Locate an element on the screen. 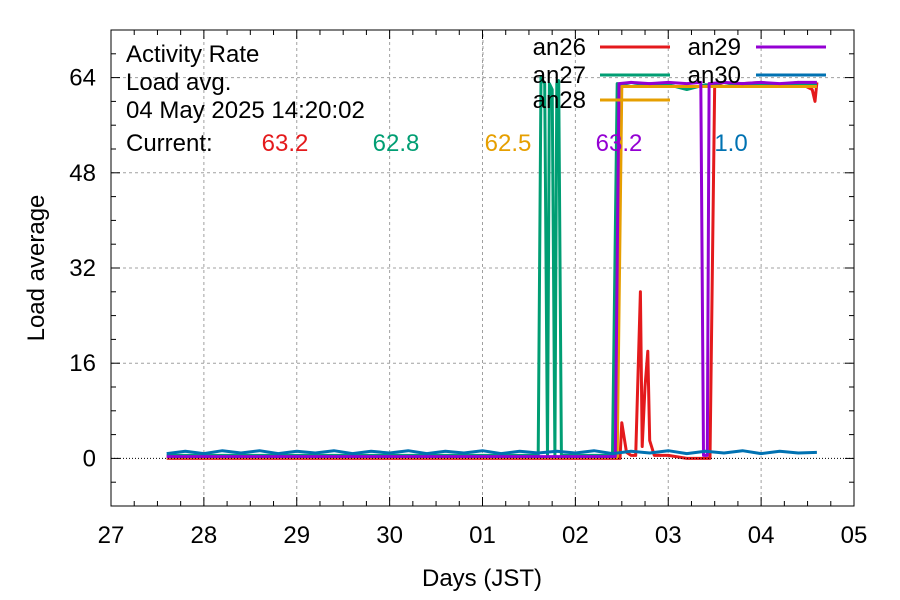  y-tick-label: 48 is located at coordinates (82, 173).